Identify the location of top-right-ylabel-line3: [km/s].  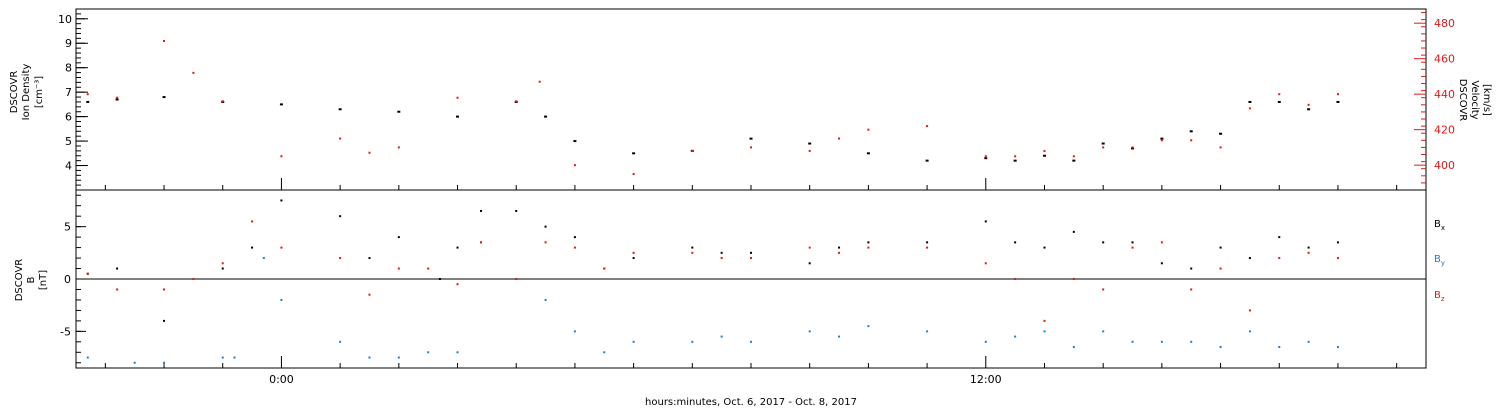
(1486, 100).